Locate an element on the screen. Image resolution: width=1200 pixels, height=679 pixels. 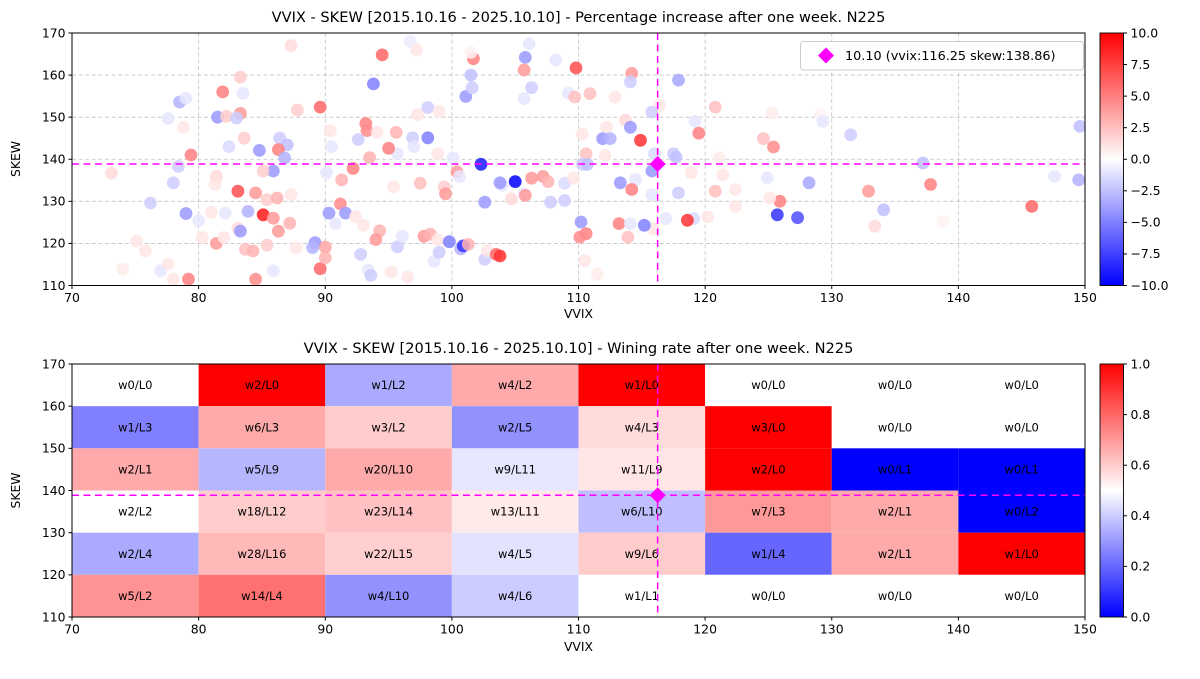
heatmap-cell-label: w5/L9 is located at coordinates (262, 469).